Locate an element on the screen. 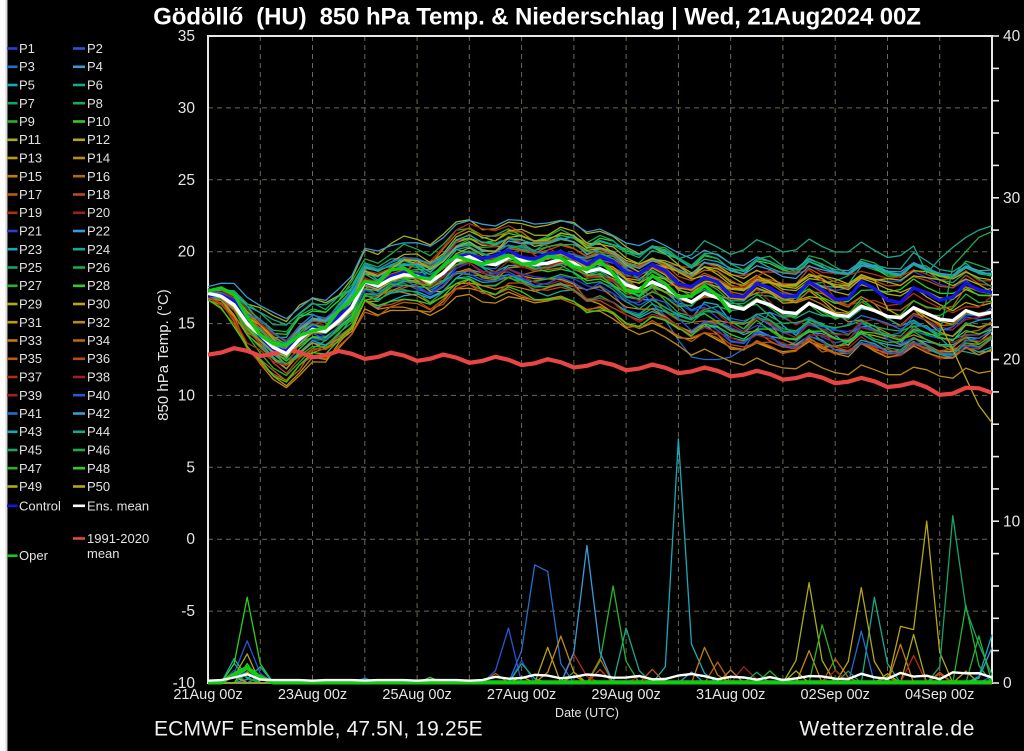 This screenshot has width=1024, height=751. svg-text: P23 is located at coordinates (30, 249).